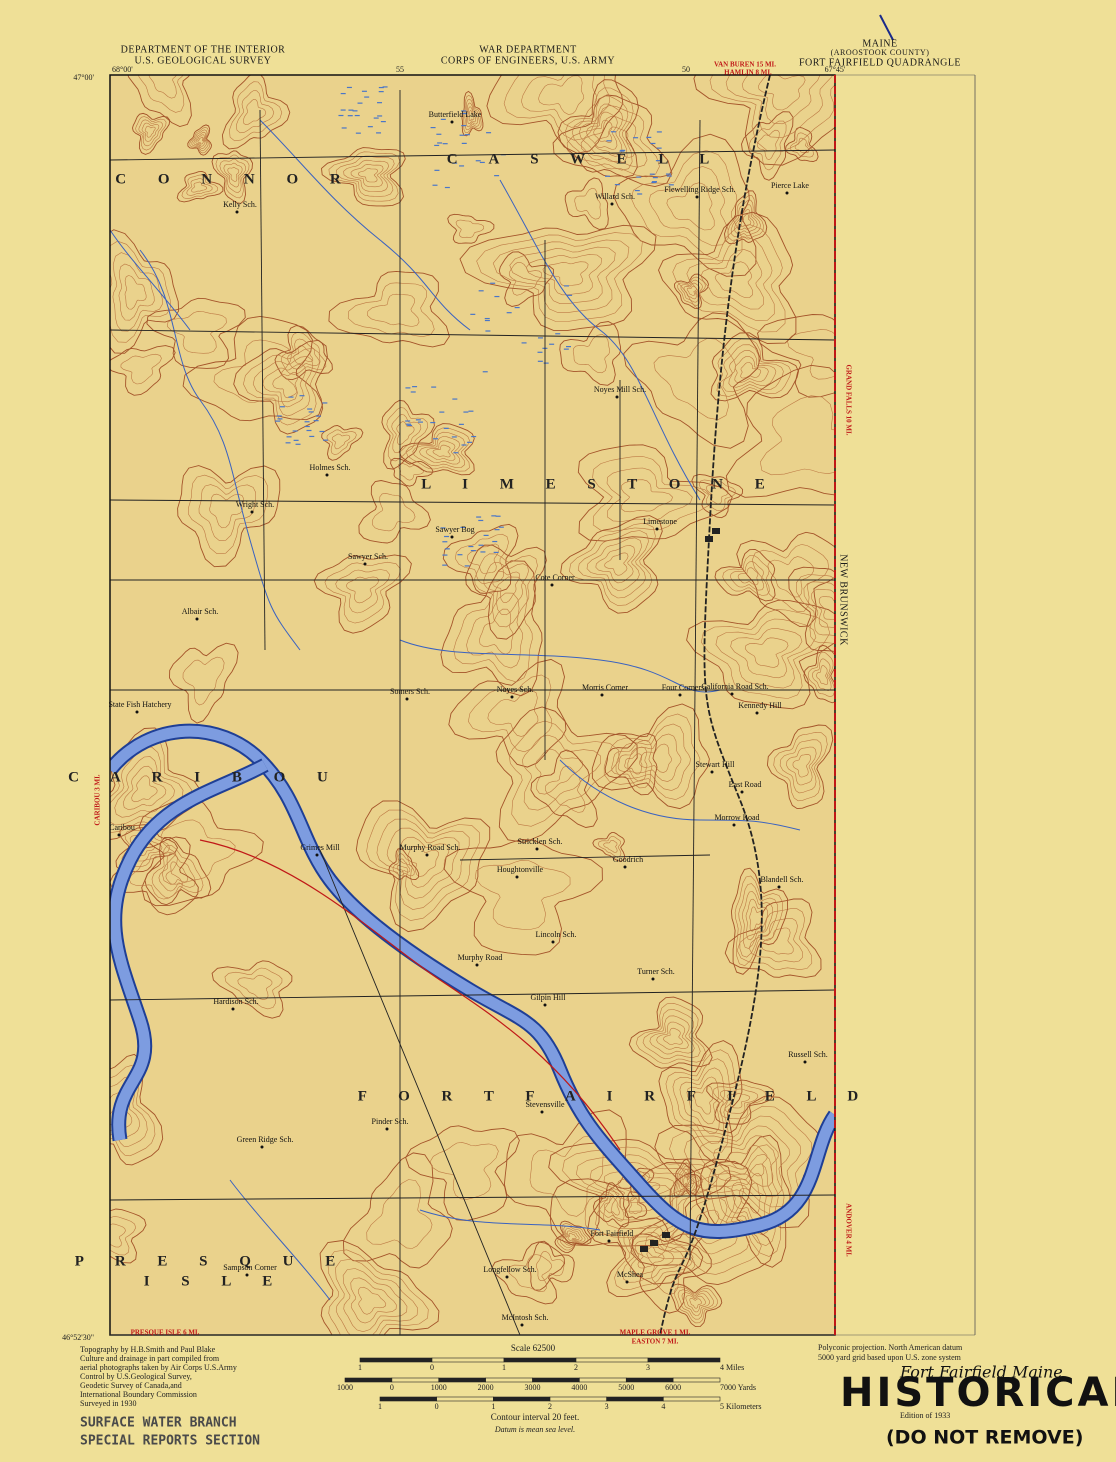 This screenshot has width=1116, height=1462. Describe the element at coordinates (533, 1387) in the screenshot. I see `scale-label: 3000` at that location.